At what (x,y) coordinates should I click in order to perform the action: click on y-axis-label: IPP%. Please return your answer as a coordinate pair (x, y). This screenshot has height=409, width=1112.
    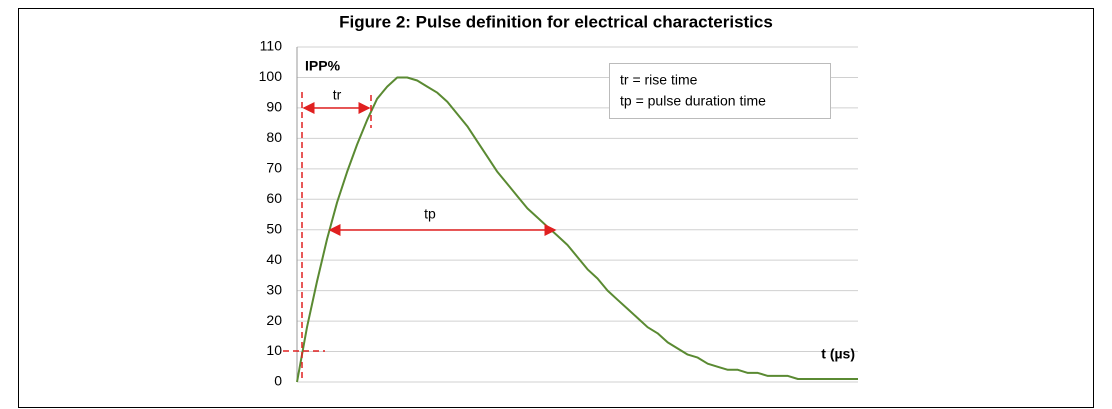
    Looking at the image, I should click on (323, 66).